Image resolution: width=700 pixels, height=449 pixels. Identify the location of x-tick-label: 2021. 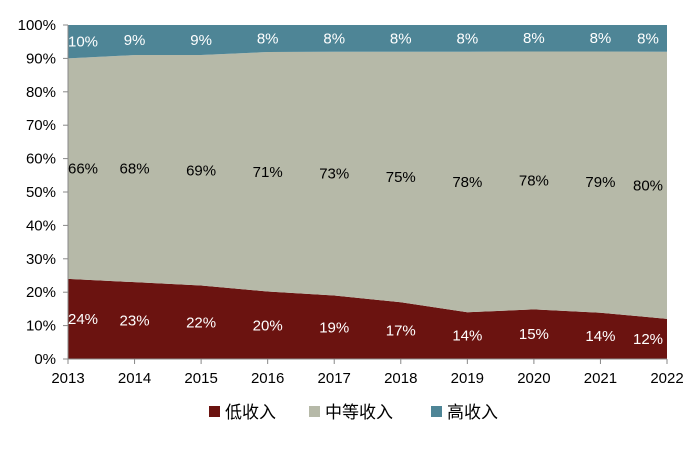
(600, 378).